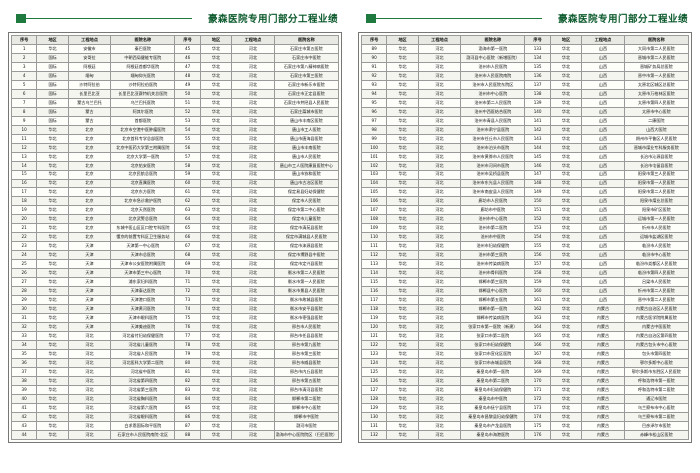  Describe the element at coordinates (537, 75) in the screenshot. I see `cell-no-b: 136` at that location.